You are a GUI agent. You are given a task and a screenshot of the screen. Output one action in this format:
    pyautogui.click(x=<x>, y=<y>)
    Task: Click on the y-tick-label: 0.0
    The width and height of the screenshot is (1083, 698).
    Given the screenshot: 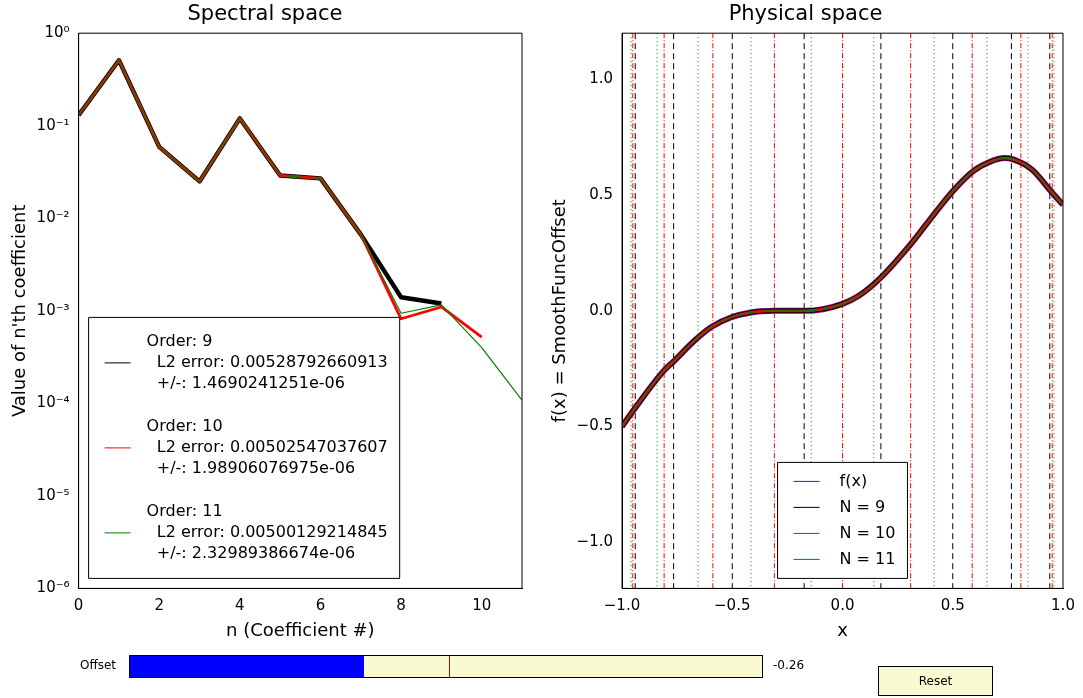 What is the action you would take?
    pyautogui.click(x=601, y=309)
    